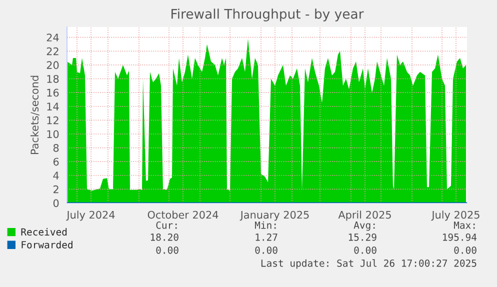  I want to click on text: 195.94, so click(460, 237).